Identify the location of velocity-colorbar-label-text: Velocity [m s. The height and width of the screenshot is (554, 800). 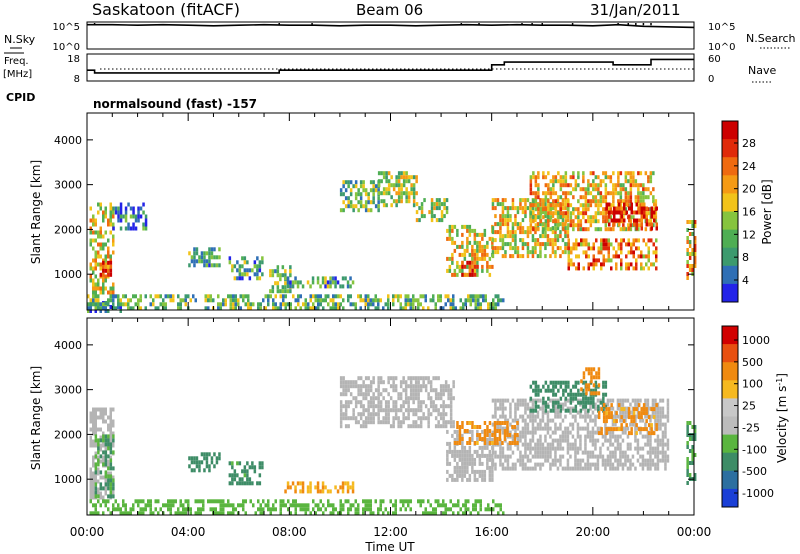
(782, 424).